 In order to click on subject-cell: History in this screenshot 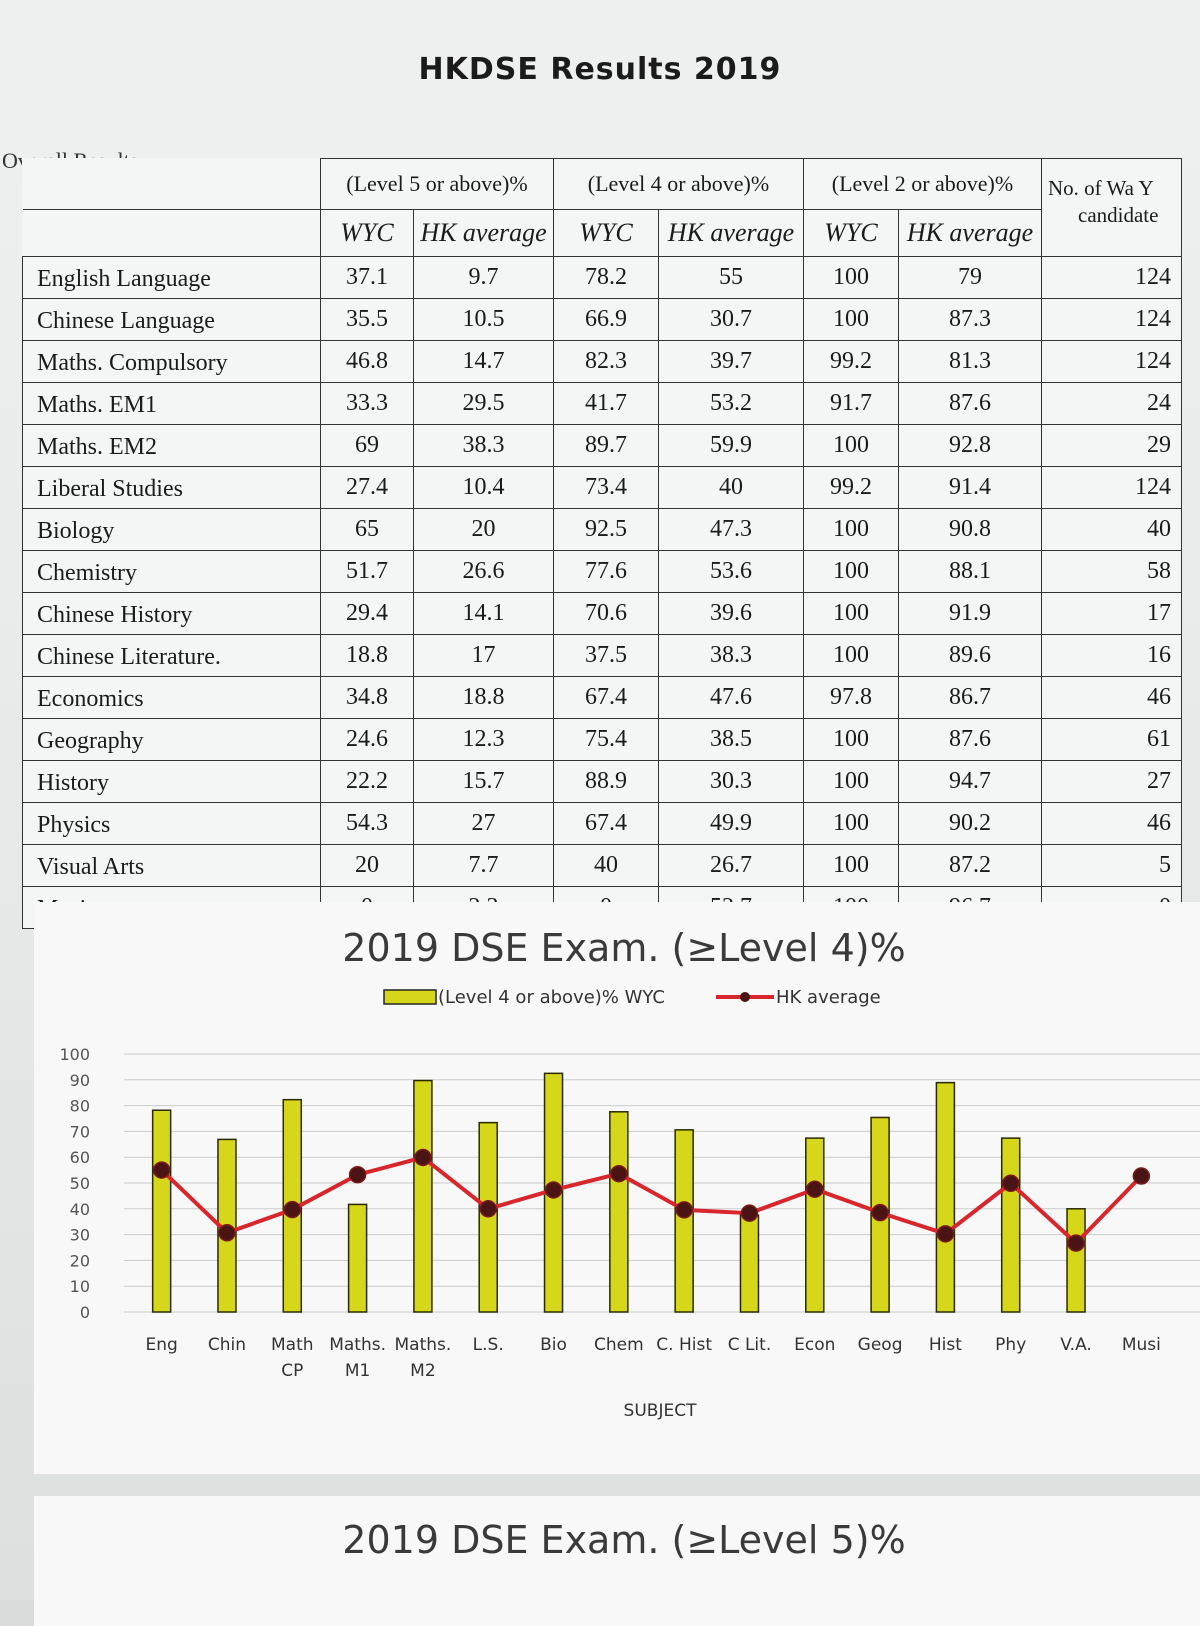, I will do `click(171, 781)`.